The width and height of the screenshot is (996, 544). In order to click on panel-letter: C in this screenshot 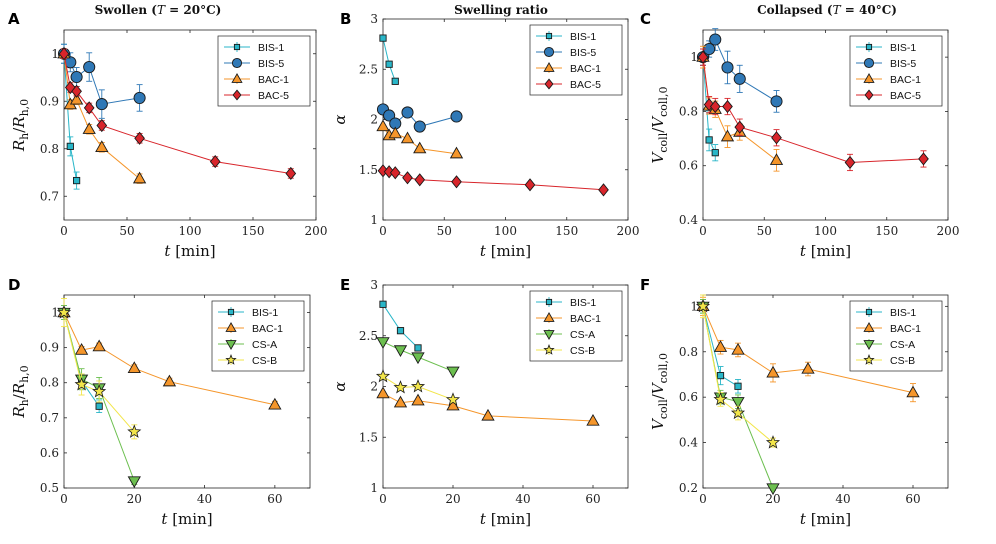, I will do `click(645, 19)`.